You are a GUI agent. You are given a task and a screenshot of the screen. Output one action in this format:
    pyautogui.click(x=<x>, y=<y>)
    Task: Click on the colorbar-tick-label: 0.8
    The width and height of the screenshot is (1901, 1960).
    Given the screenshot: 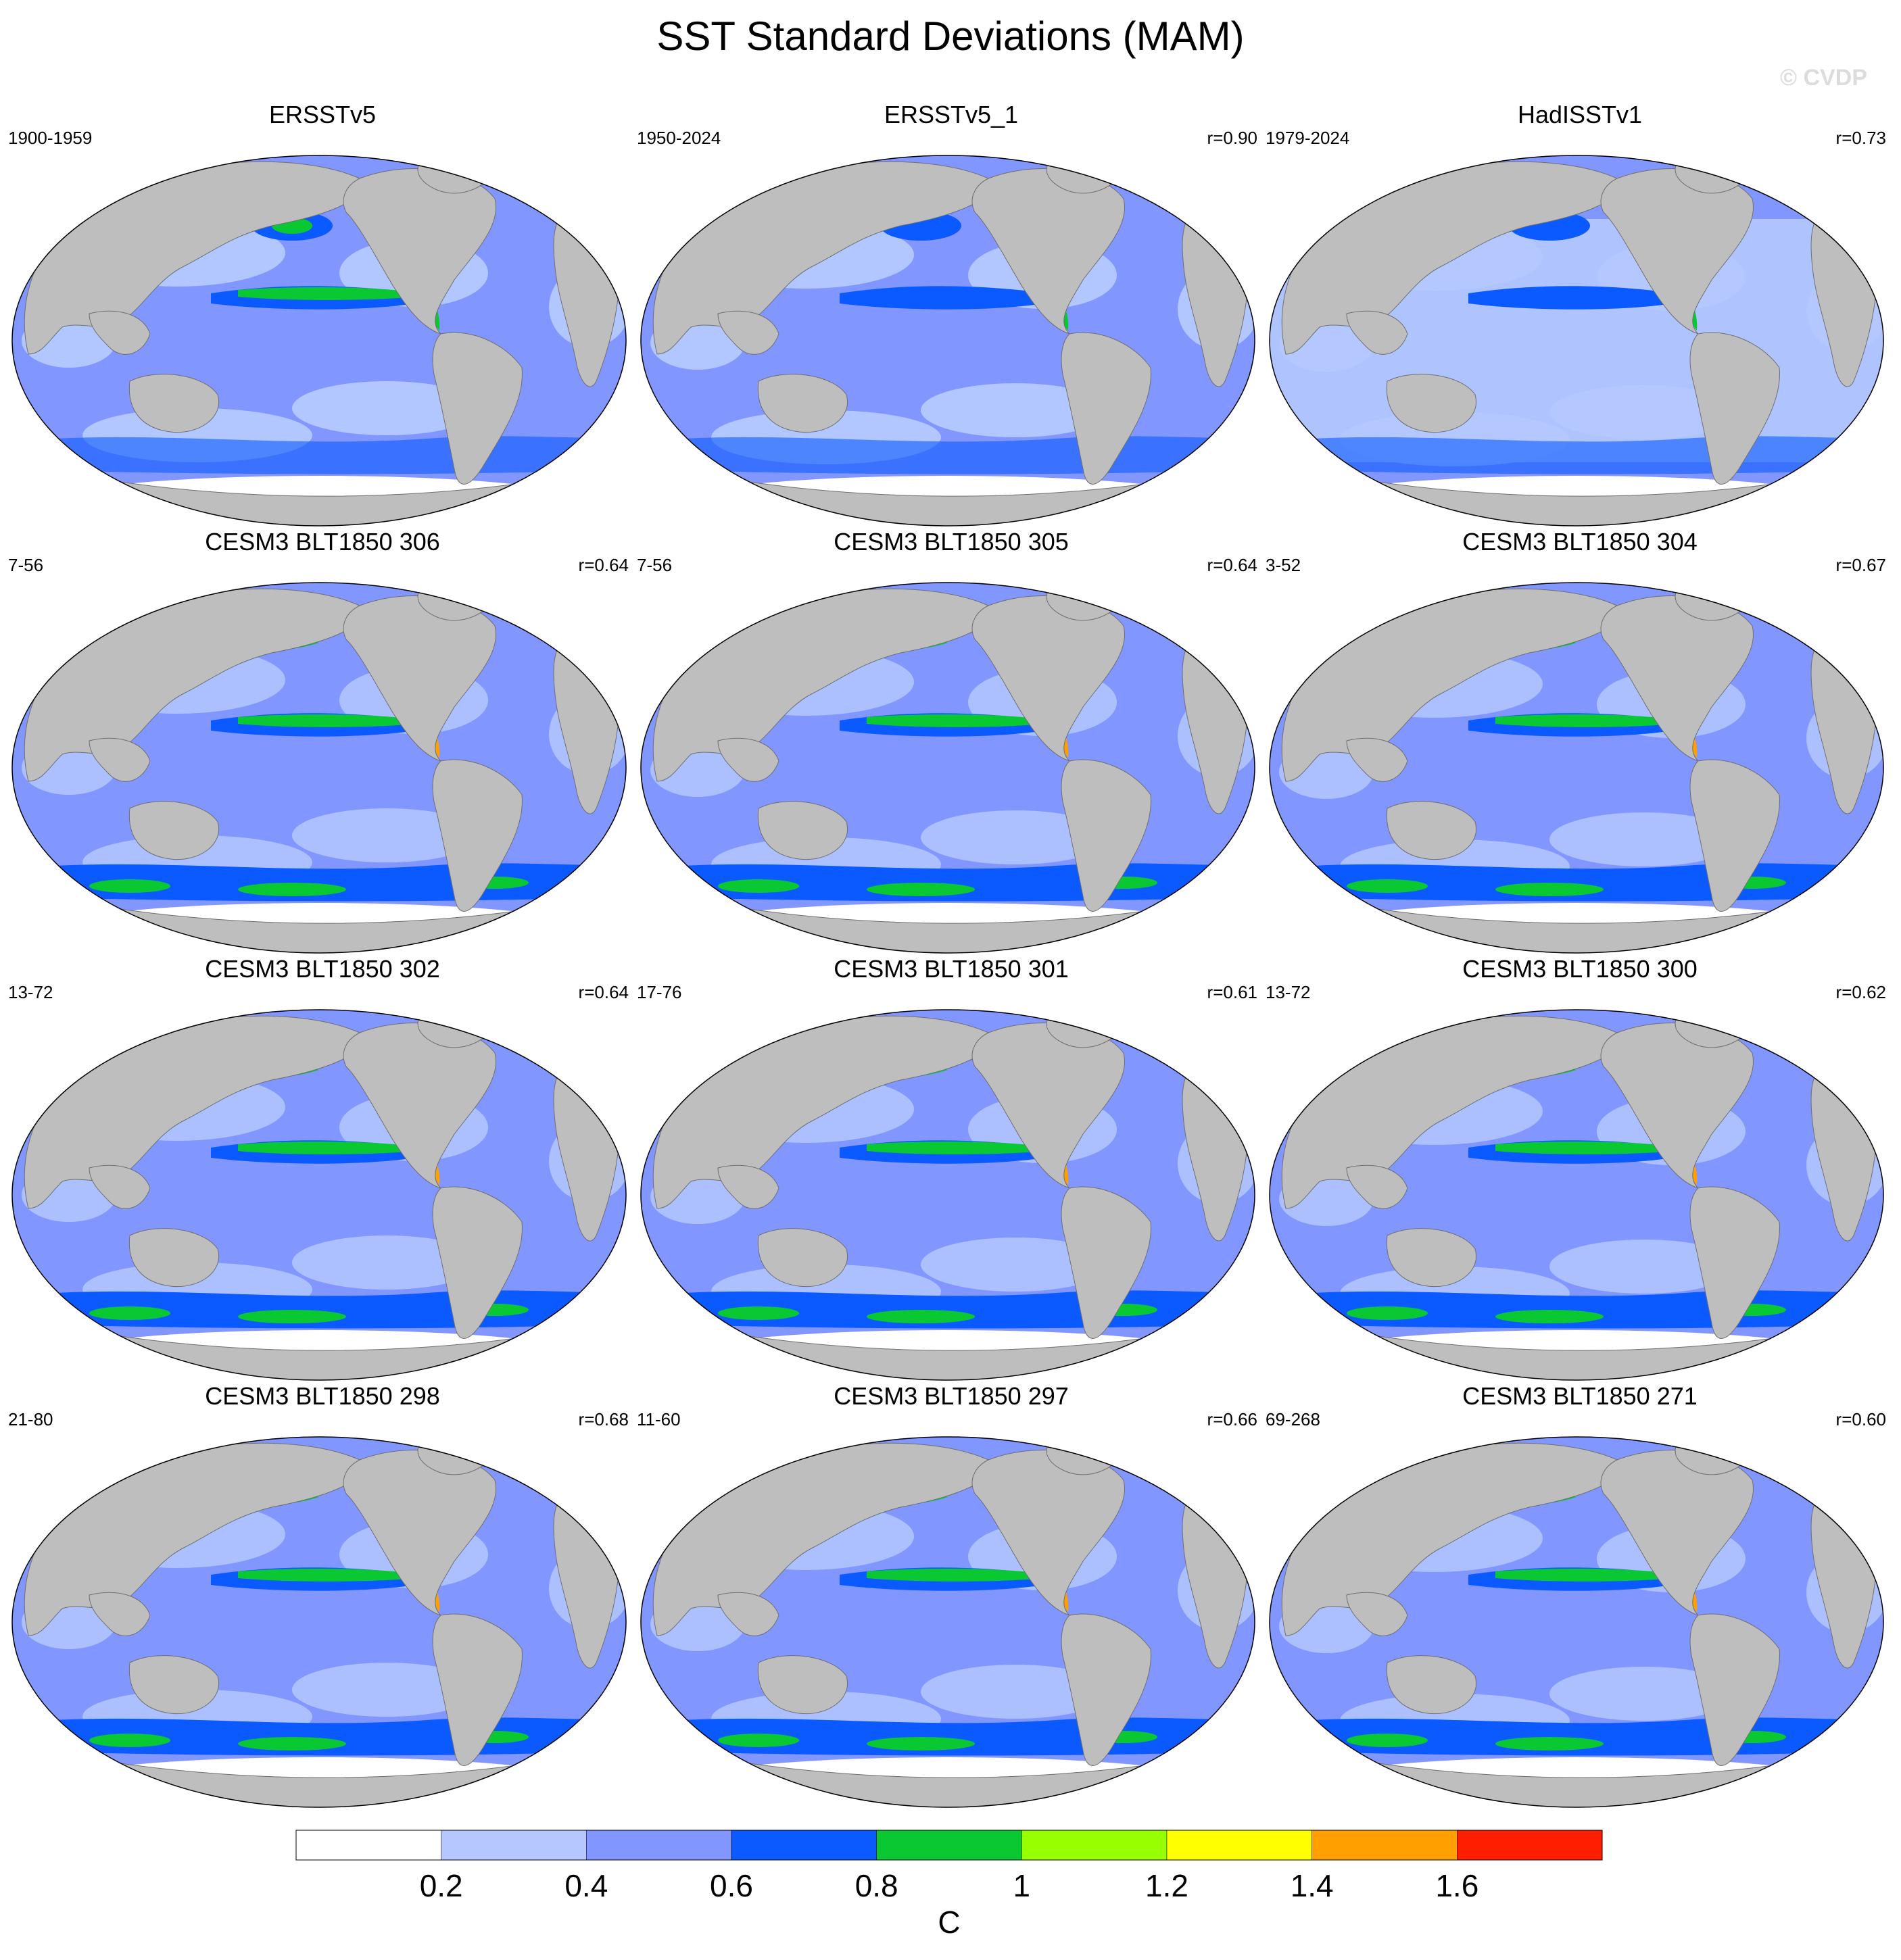 What is the action you would take?
    pyautogui.click(x=877, y=1885)
    